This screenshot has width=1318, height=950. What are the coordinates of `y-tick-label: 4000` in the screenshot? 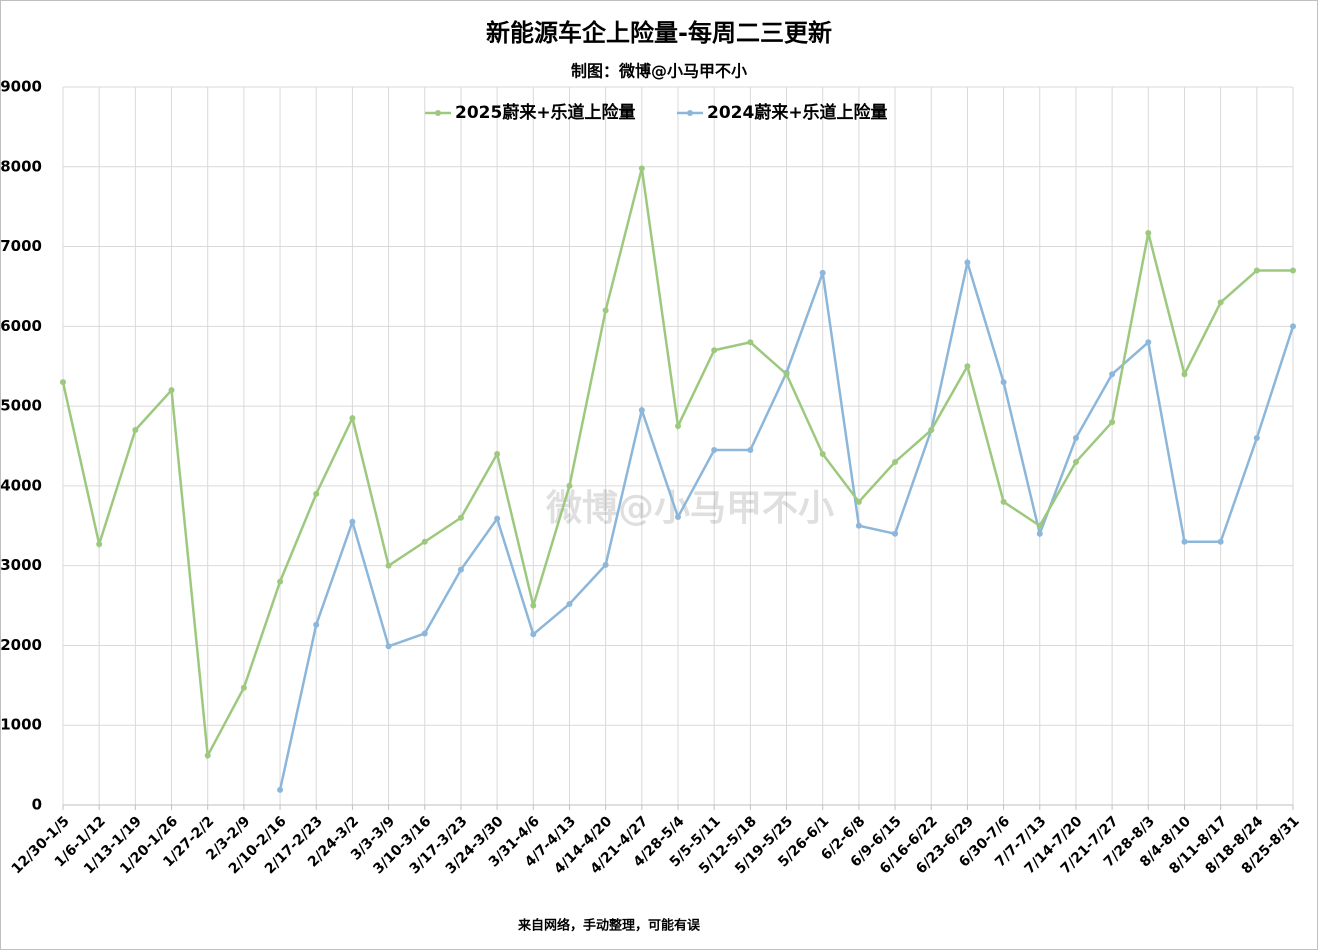 It's located at (21, 485).